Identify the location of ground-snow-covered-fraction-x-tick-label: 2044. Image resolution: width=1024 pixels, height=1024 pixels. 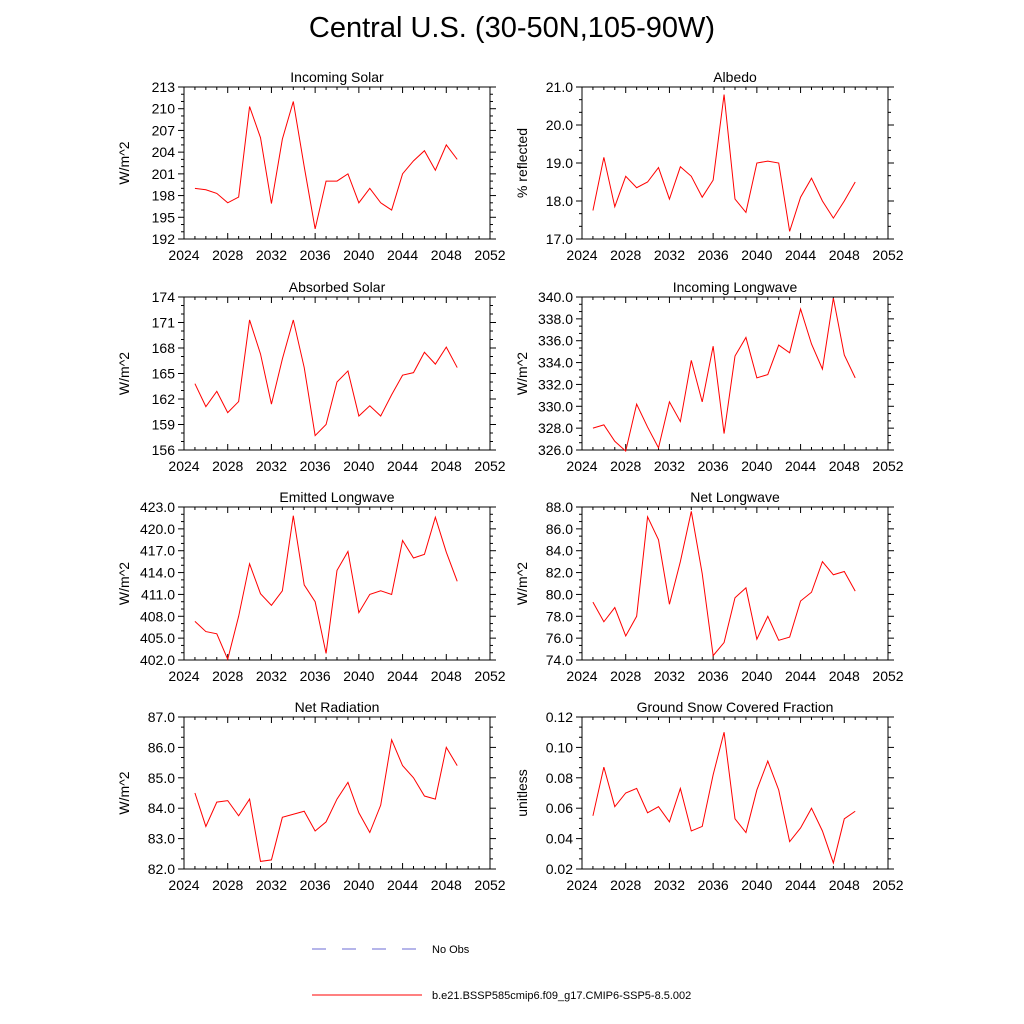
(800, 885).